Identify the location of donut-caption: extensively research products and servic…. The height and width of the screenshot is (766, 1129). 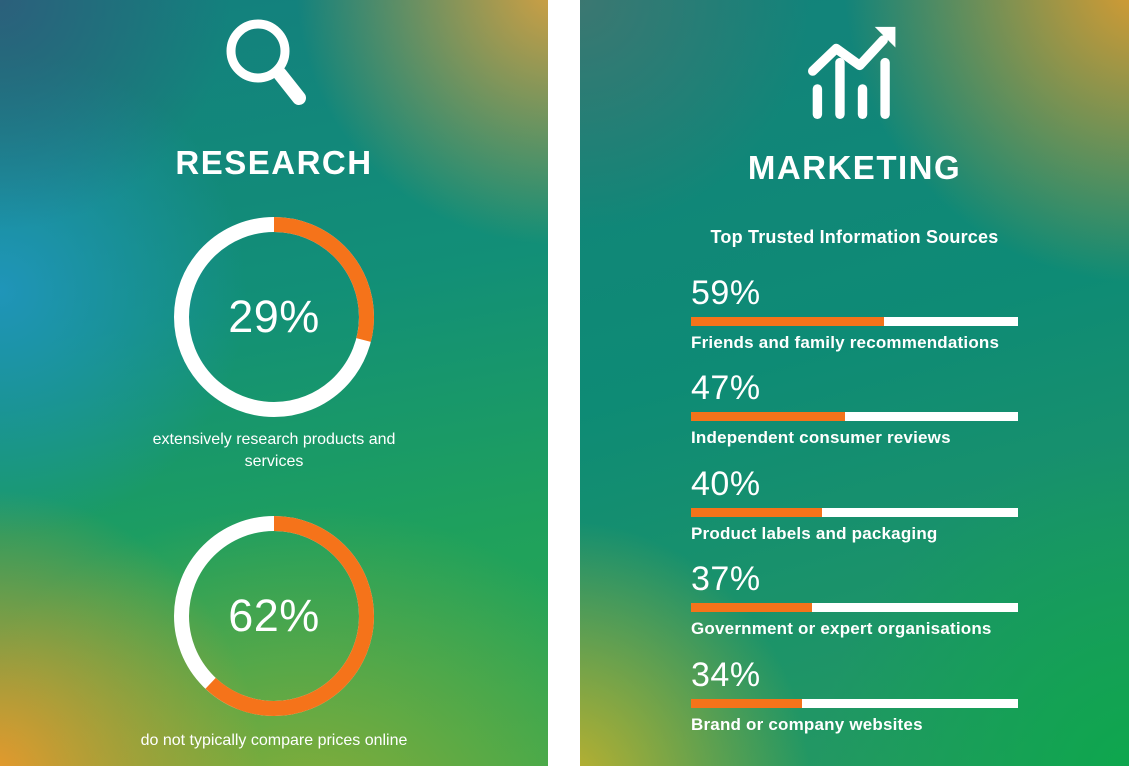
(274, 450).